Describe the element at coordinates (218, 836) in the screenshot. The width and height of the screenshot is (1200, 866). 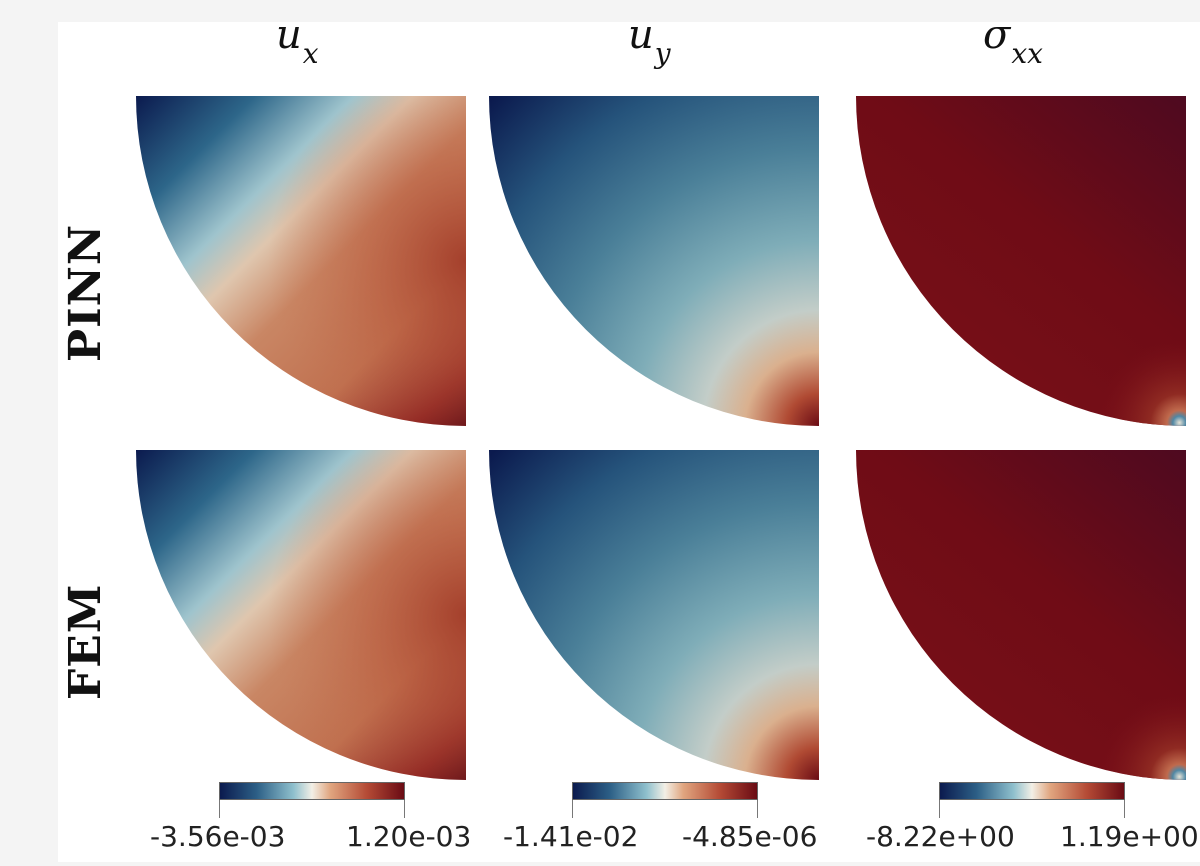
I see `colorbar-ux-min-label: -3.56e-03` at that location.